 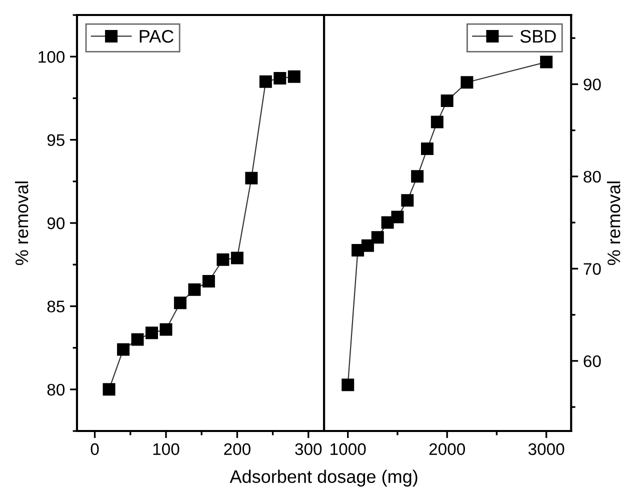 I want to click on x-tick-label: 2000, so click(x=447, y=449).